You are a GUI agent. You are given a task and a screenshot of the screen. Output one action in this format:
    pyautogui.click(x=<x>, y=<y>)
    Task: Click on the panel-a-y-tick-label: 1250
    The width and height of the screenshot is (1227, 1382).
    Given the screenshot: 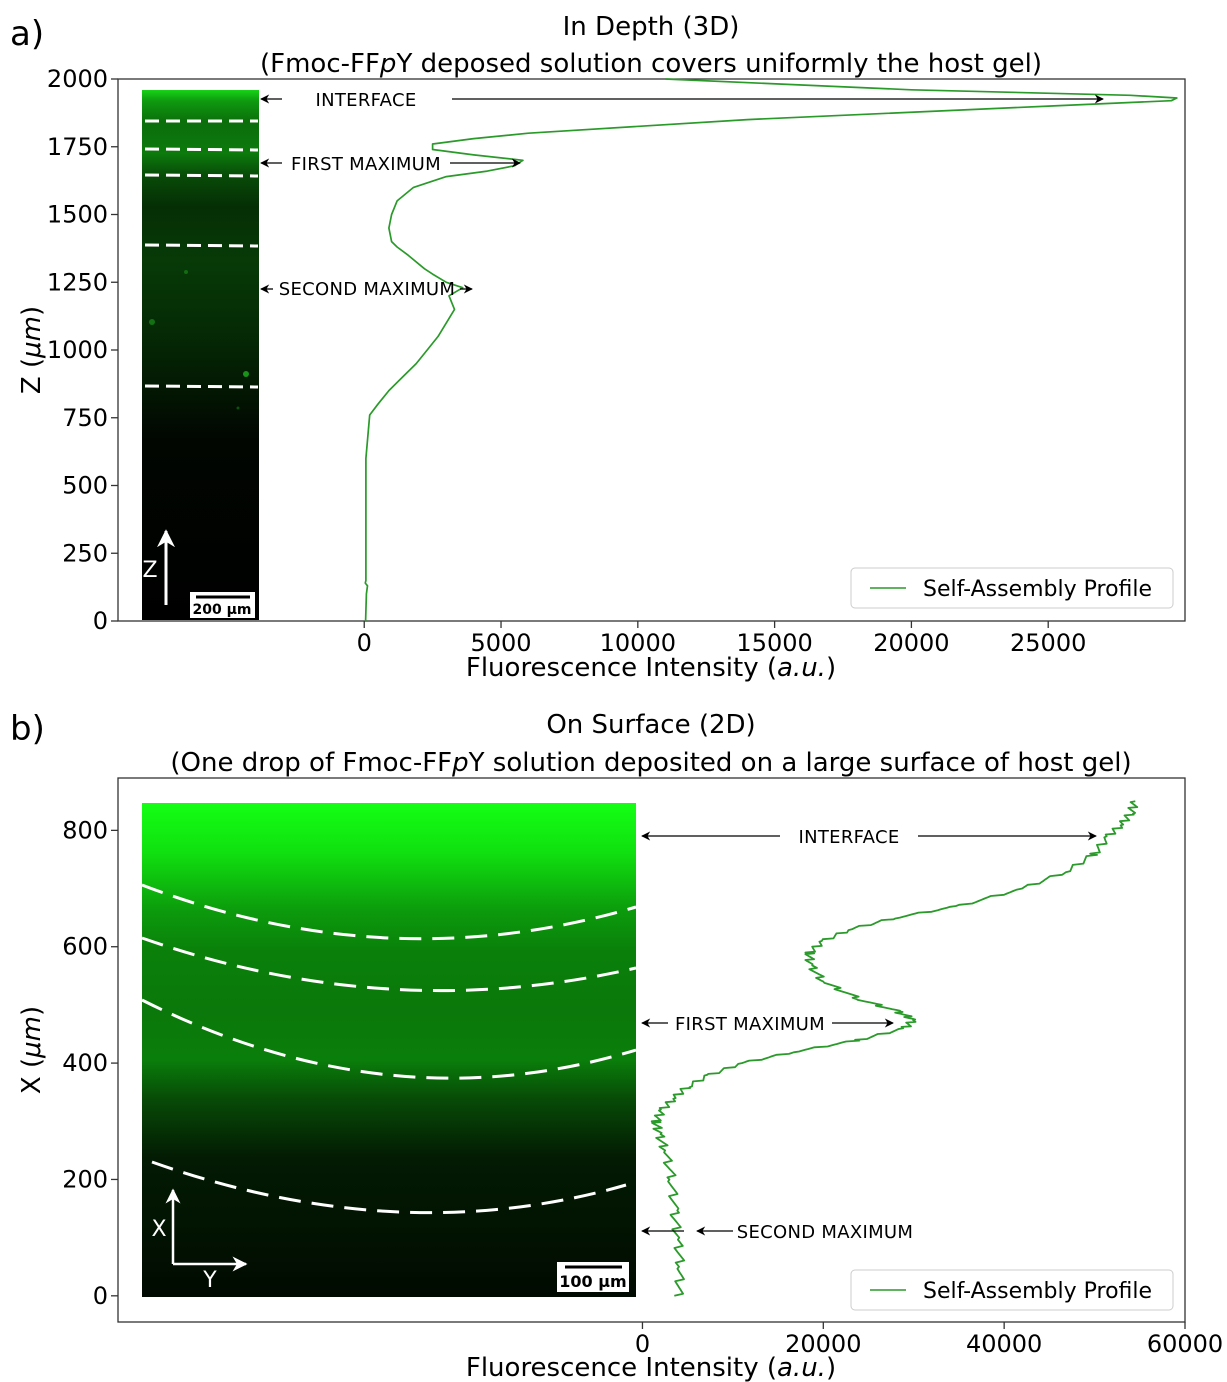 What is the action you would take?
    pyautogui.click(x=77, y=282)
    